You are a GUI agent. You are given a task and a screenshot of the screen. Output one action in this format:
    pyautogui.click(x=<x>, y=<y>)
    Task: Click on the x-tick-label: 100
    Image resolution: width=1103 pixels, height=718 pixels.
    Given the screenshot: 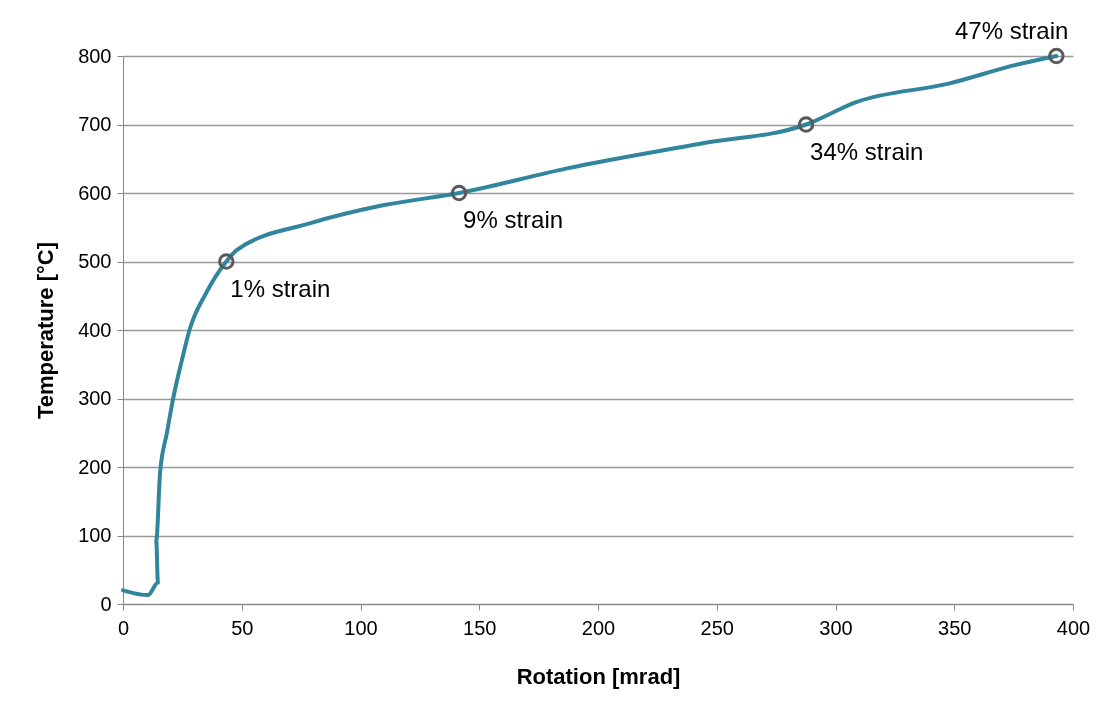 What is the action you would take?
    pyautogui.click(x=361, y=627)
    